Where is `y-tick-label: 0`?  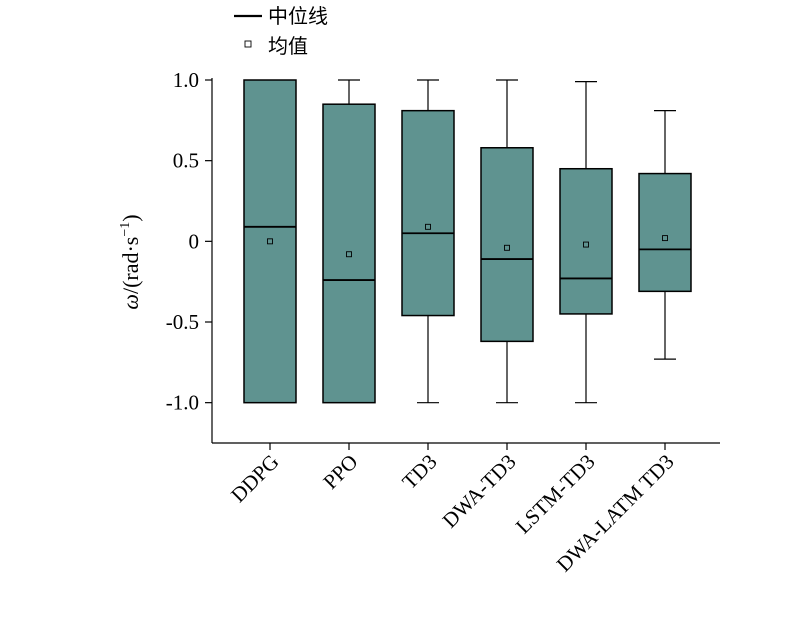
y-tick-label: 0 is located at coordinates (194, 241).